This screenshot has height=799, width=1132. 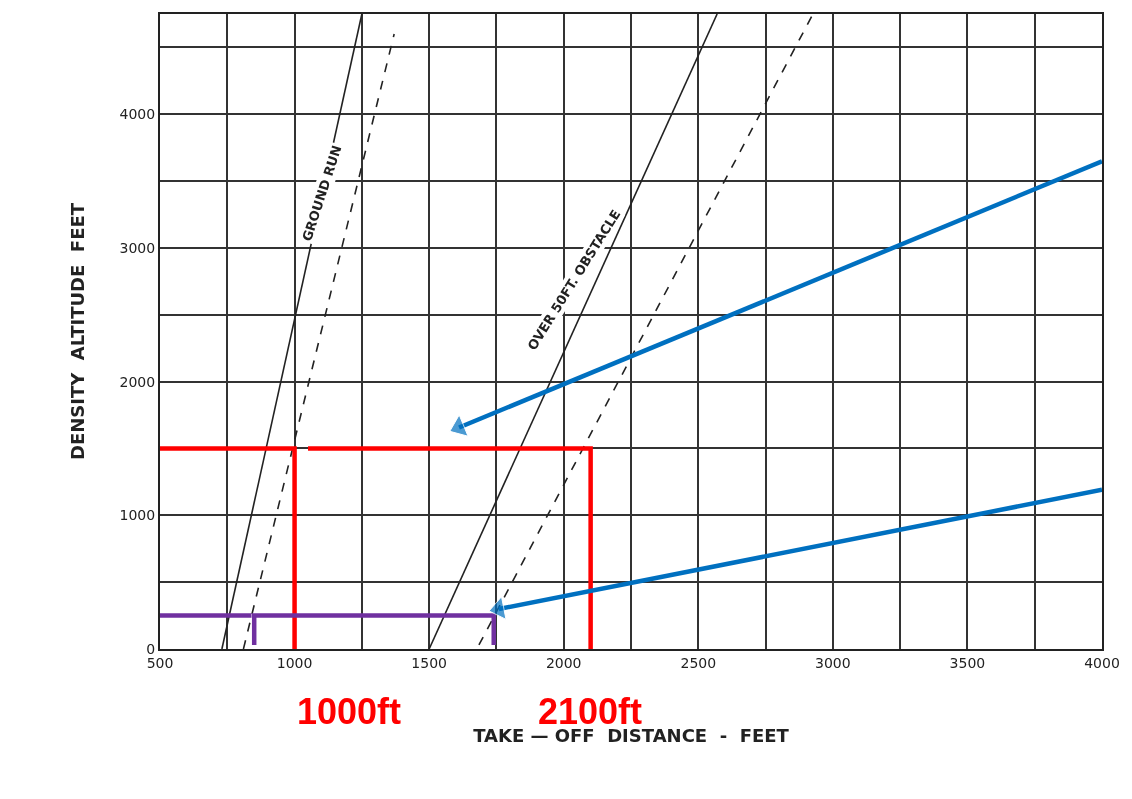 I want to click on x-tick-label: 1500, so click(x=429, y=662).